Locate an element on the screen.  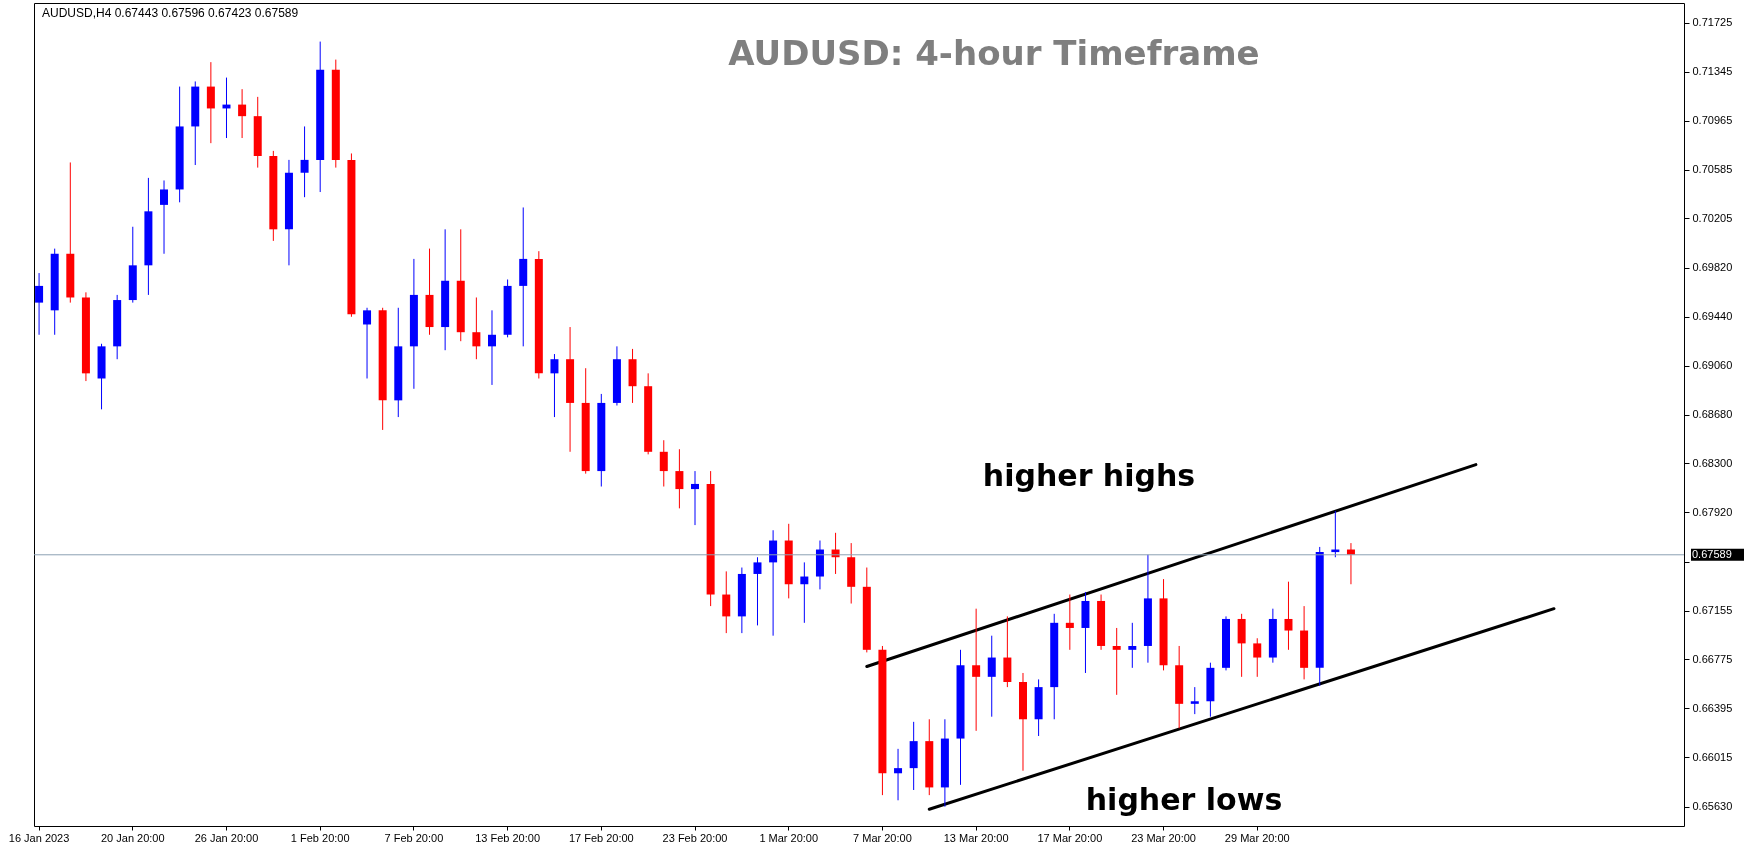
y-tick-label: 0.70205 is located at coordinates (1712, 217).